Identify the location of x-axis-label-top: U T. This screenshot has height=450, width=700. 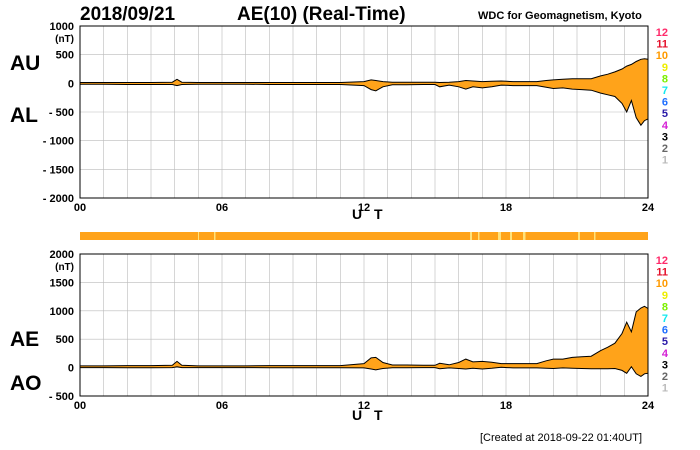
(369, 214).